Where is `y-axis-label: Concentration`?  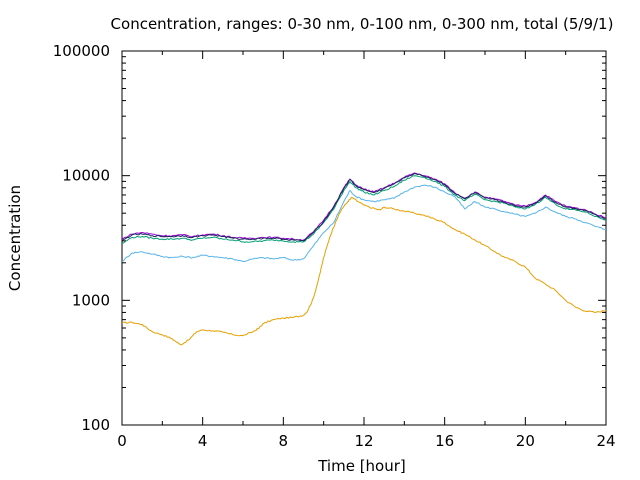
y-axis-label: Concentration is located at coordinates (15, 238).